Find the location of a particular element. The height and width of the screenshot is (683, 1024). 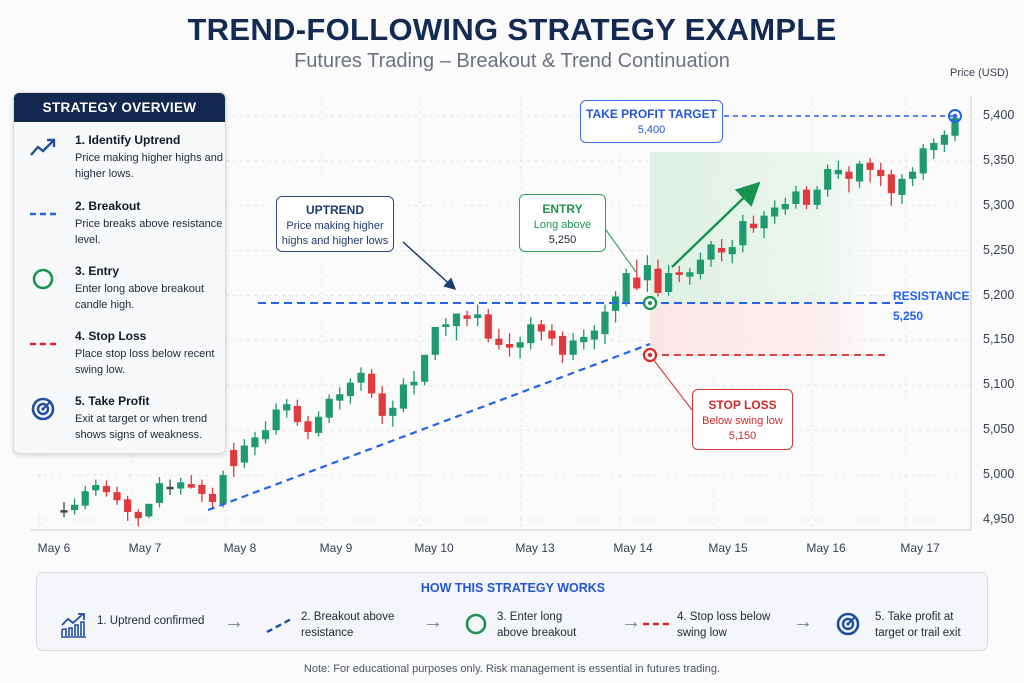

entry-callout-line1: Long above is located at coordinates (562, 225).